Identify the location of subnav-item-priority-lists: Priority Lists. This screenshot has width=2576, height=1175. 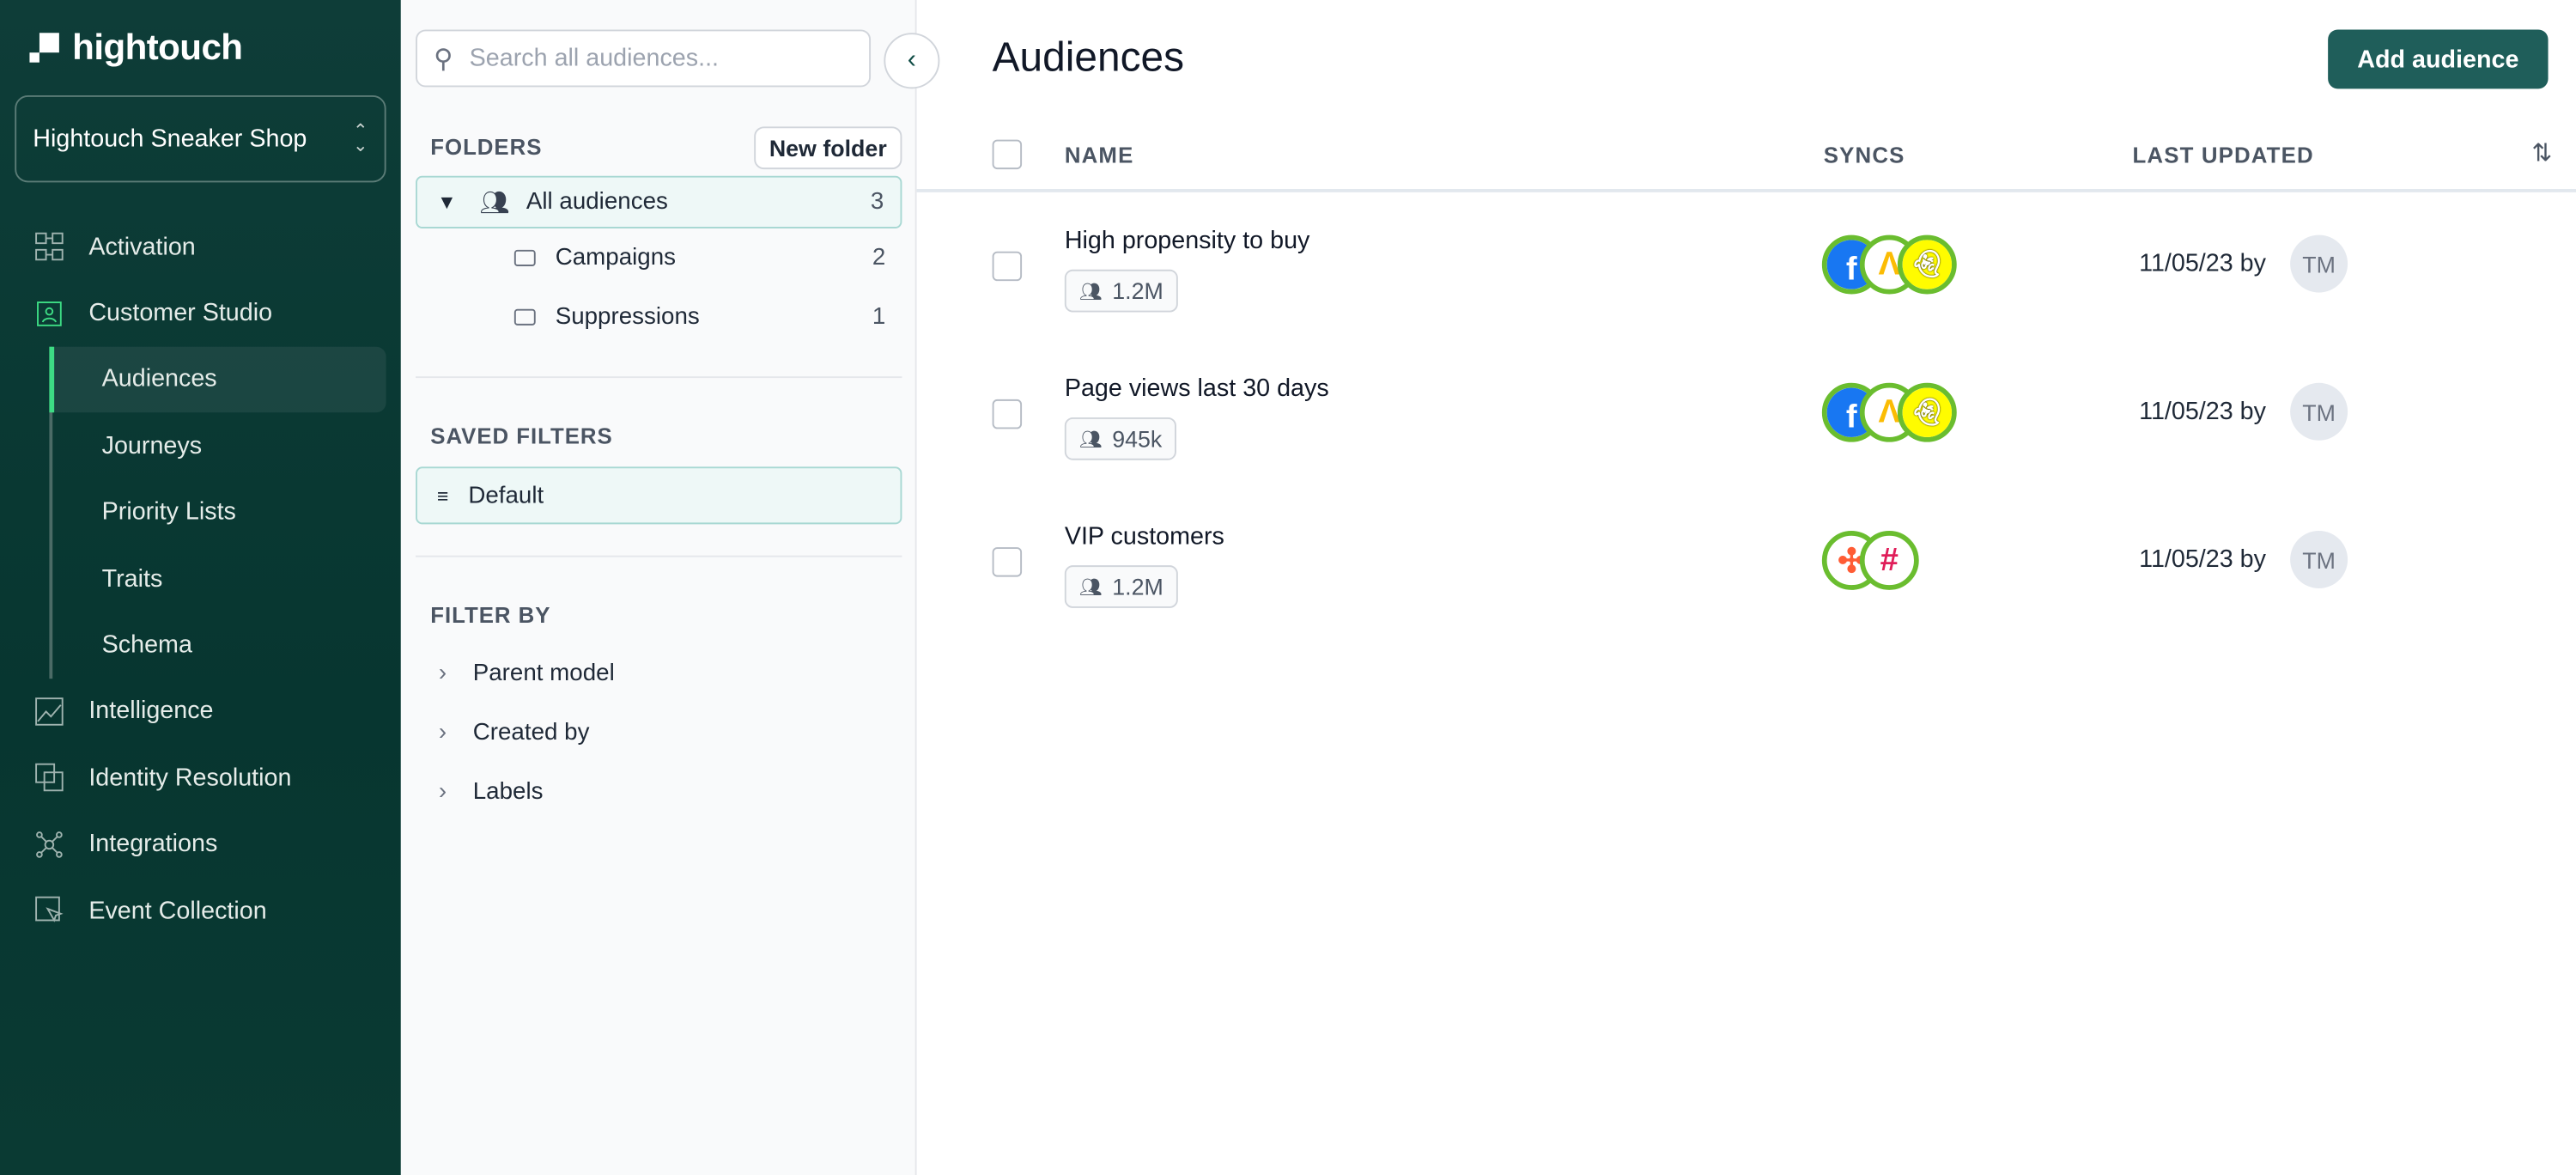
(225, 512).